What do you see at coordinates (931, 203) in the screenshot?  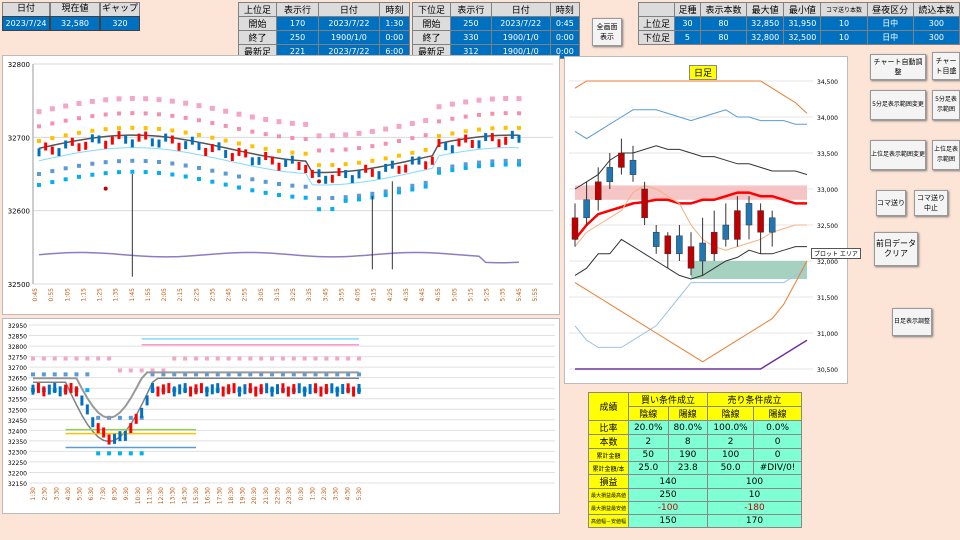 I see `step-stop-button: コマ送り 中止` at bounding box center [931, 203].